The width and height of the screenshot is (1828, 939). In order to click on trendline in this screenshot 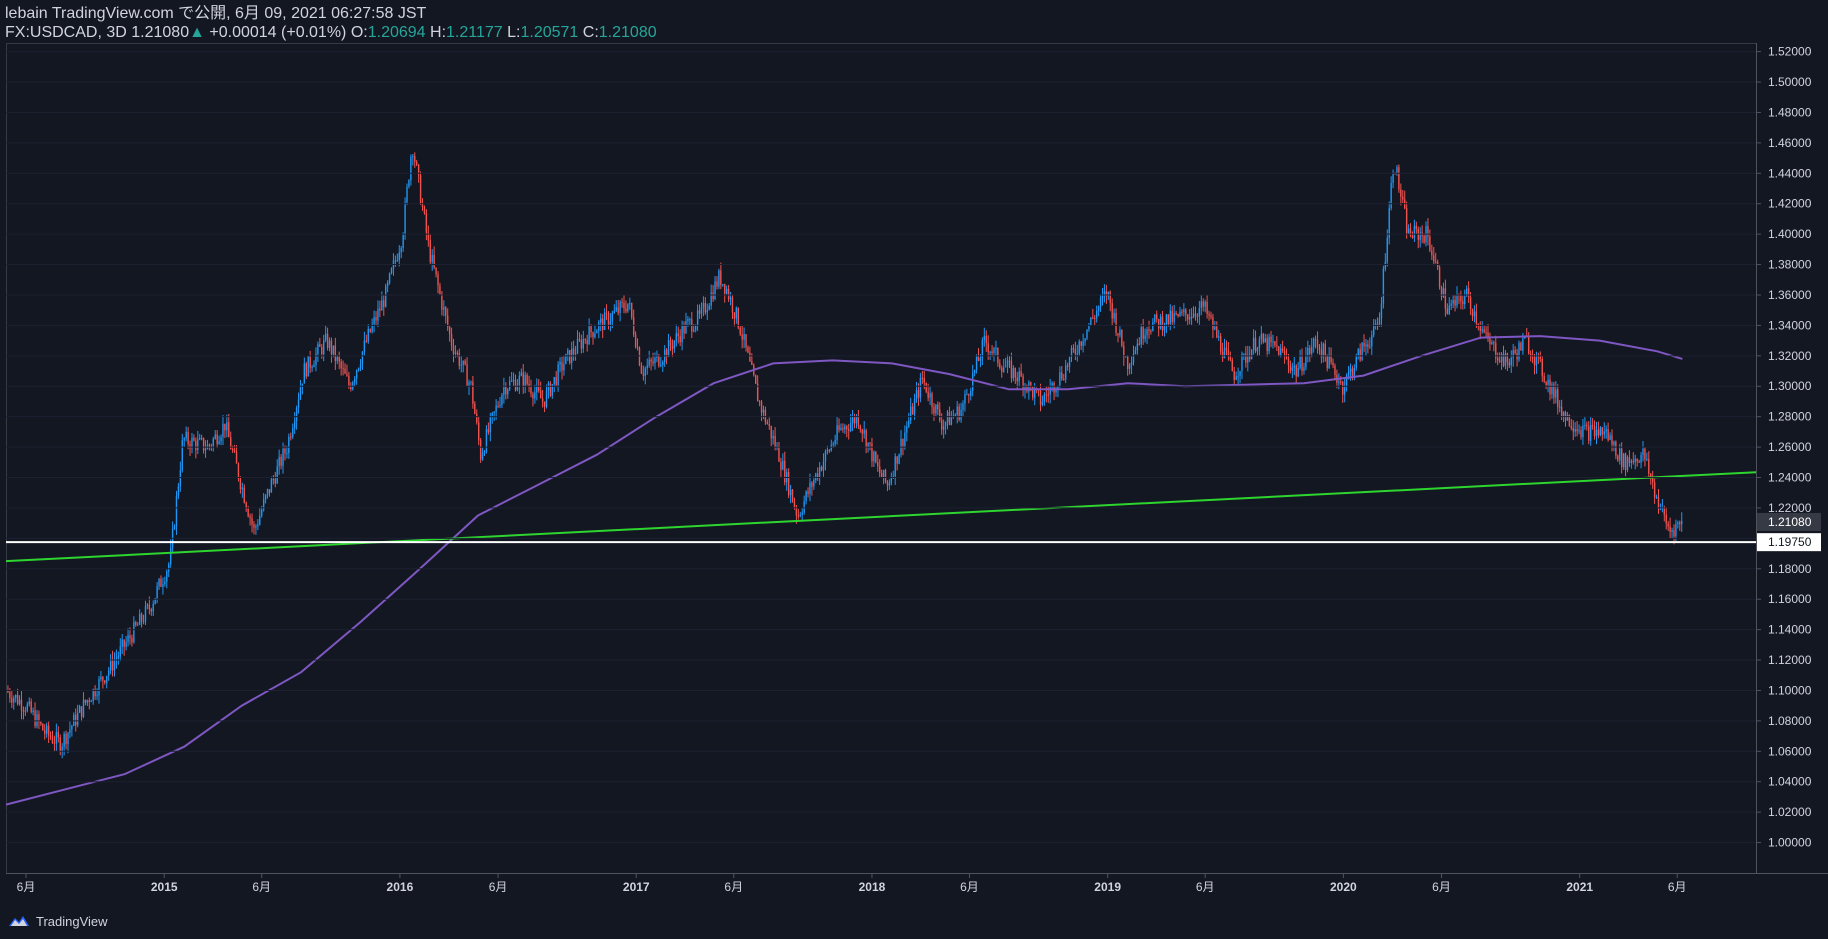, I will do `click(881, 517)`.